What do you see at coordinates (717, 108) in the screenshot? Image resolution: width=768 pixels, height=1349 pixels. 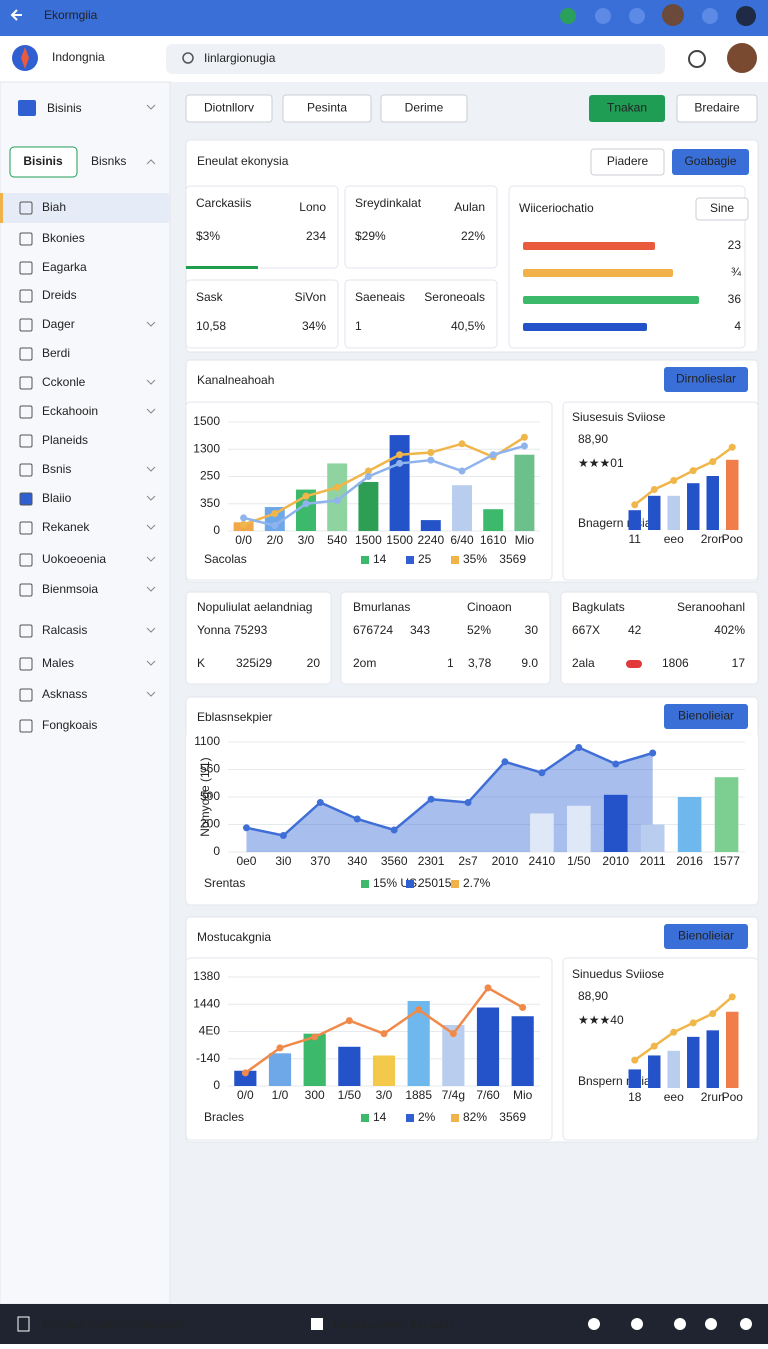 I see `secondary-button` at bounding box center [717, 108].